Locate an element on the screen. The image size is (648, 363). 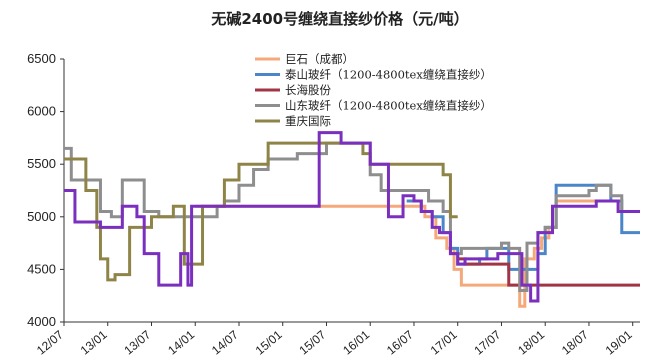
y-tick-label: 4000 is located at coordinates (41, 321).